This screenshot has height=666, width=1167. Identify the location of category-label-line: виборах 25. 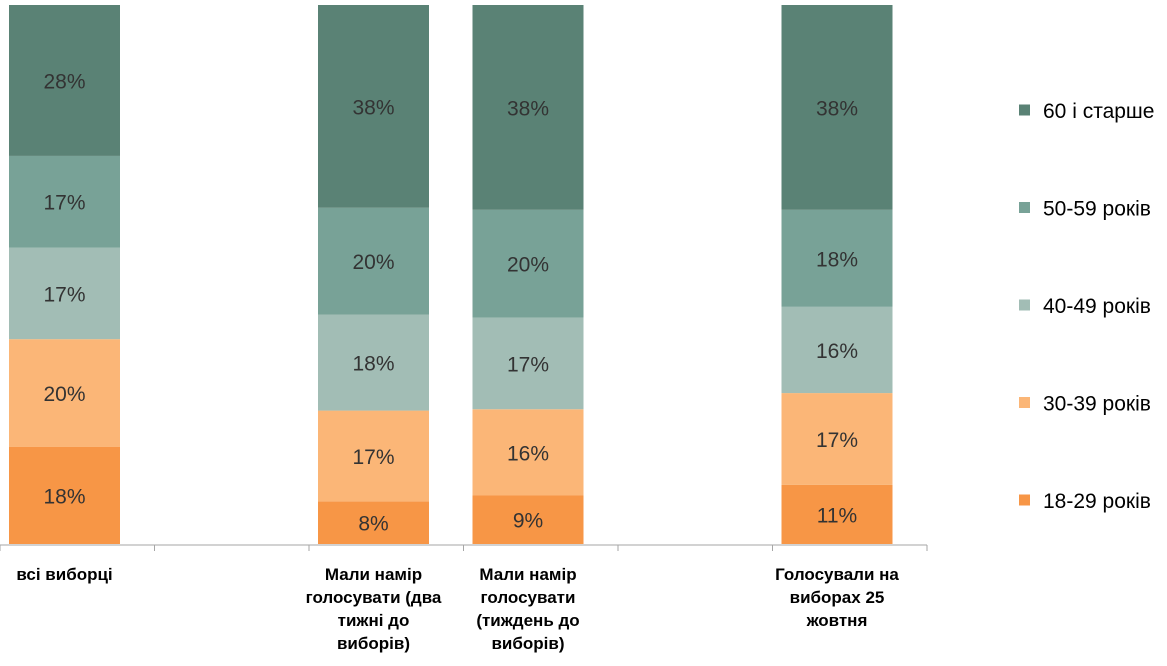
(837, 597).